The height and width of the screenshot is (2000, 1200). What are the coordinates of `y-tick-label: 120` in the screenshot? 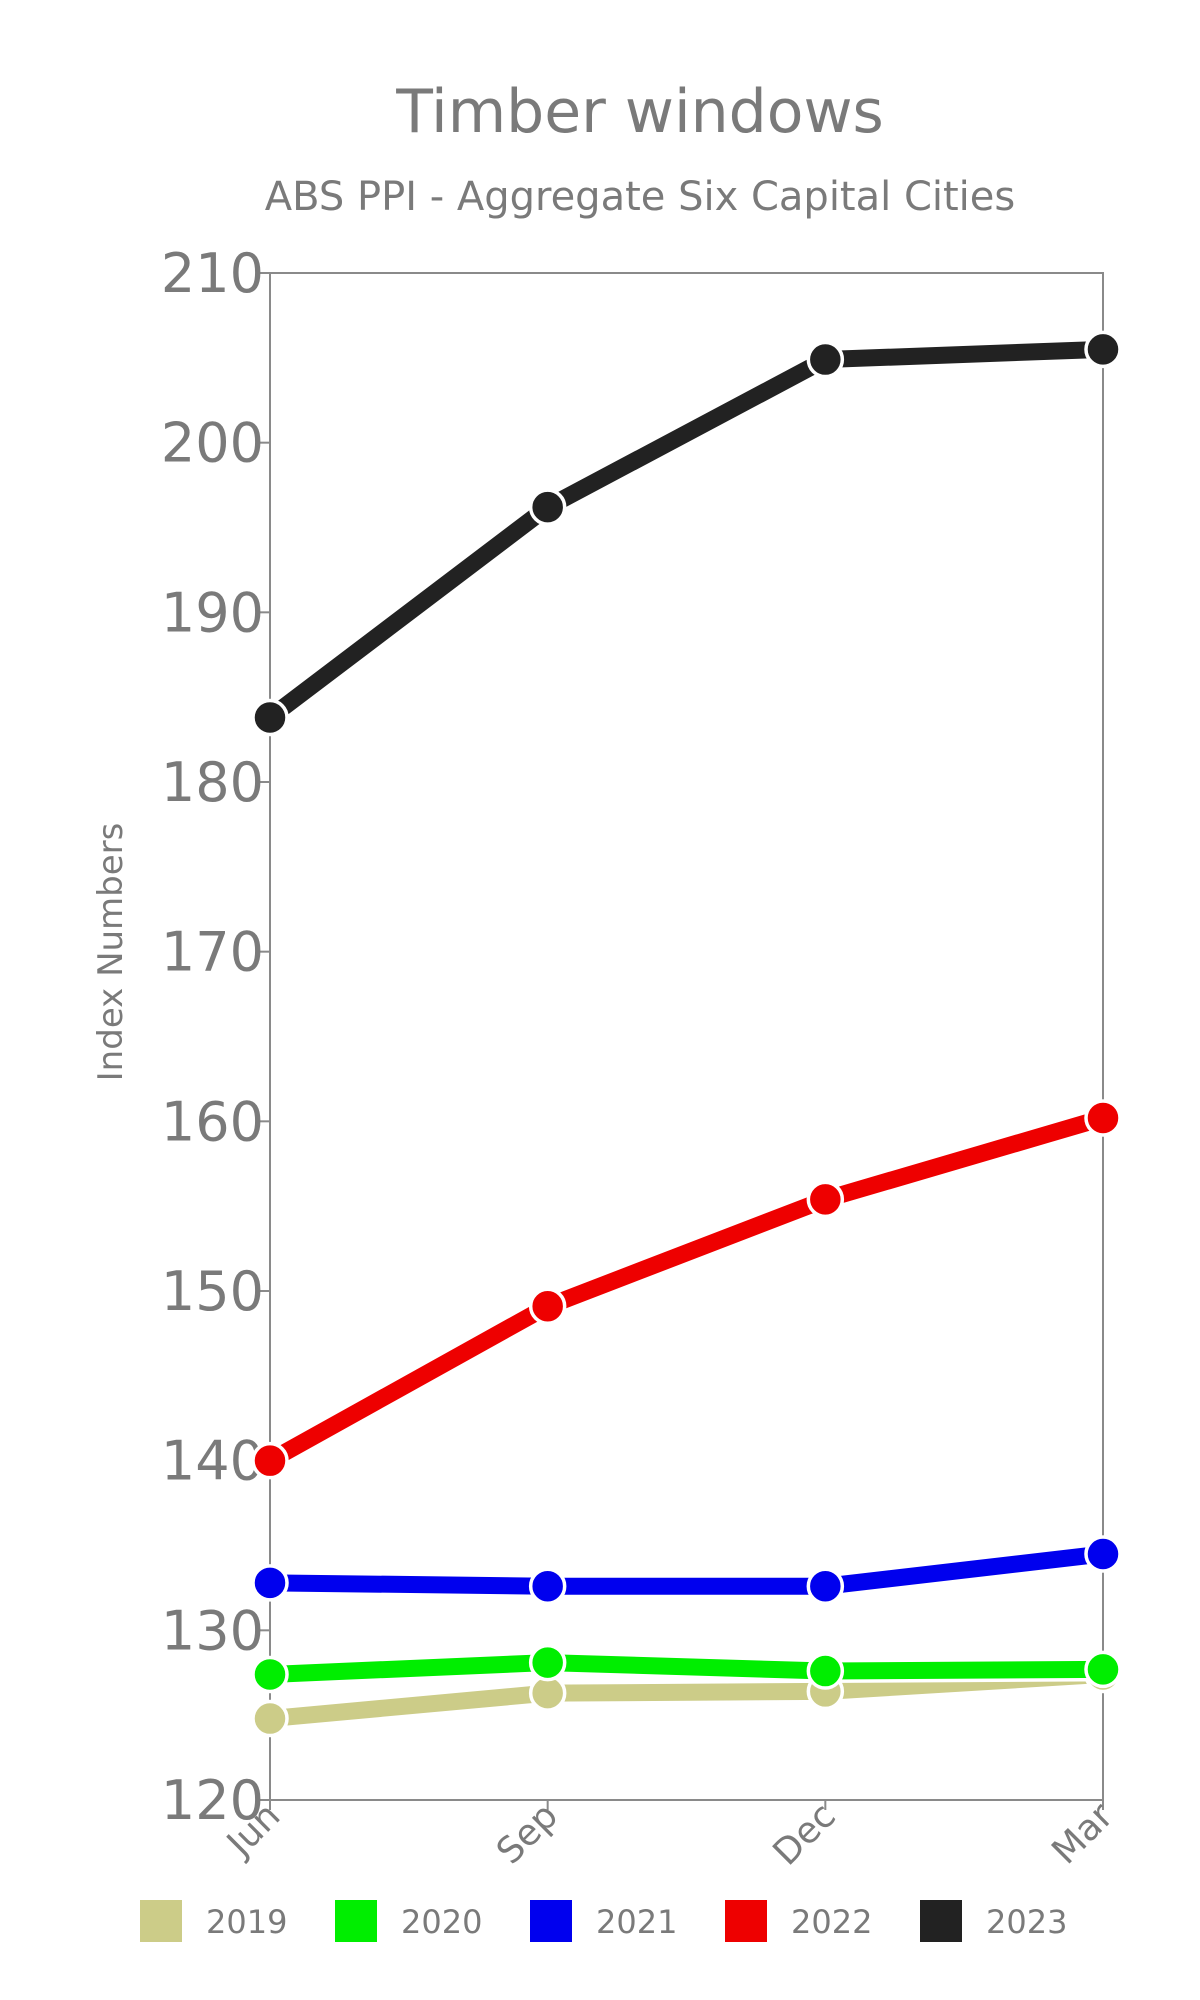 It's located at (212, 1800).